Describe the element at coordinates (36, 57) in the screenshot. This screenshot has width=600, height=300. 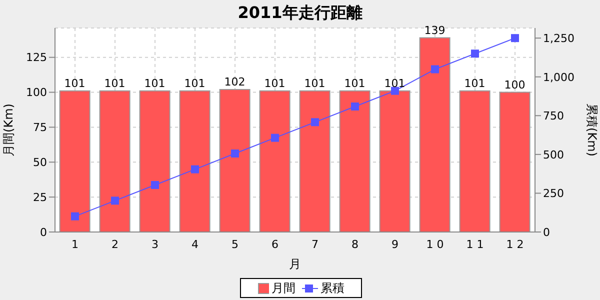
I see `y-tick-label: 125` at that location.